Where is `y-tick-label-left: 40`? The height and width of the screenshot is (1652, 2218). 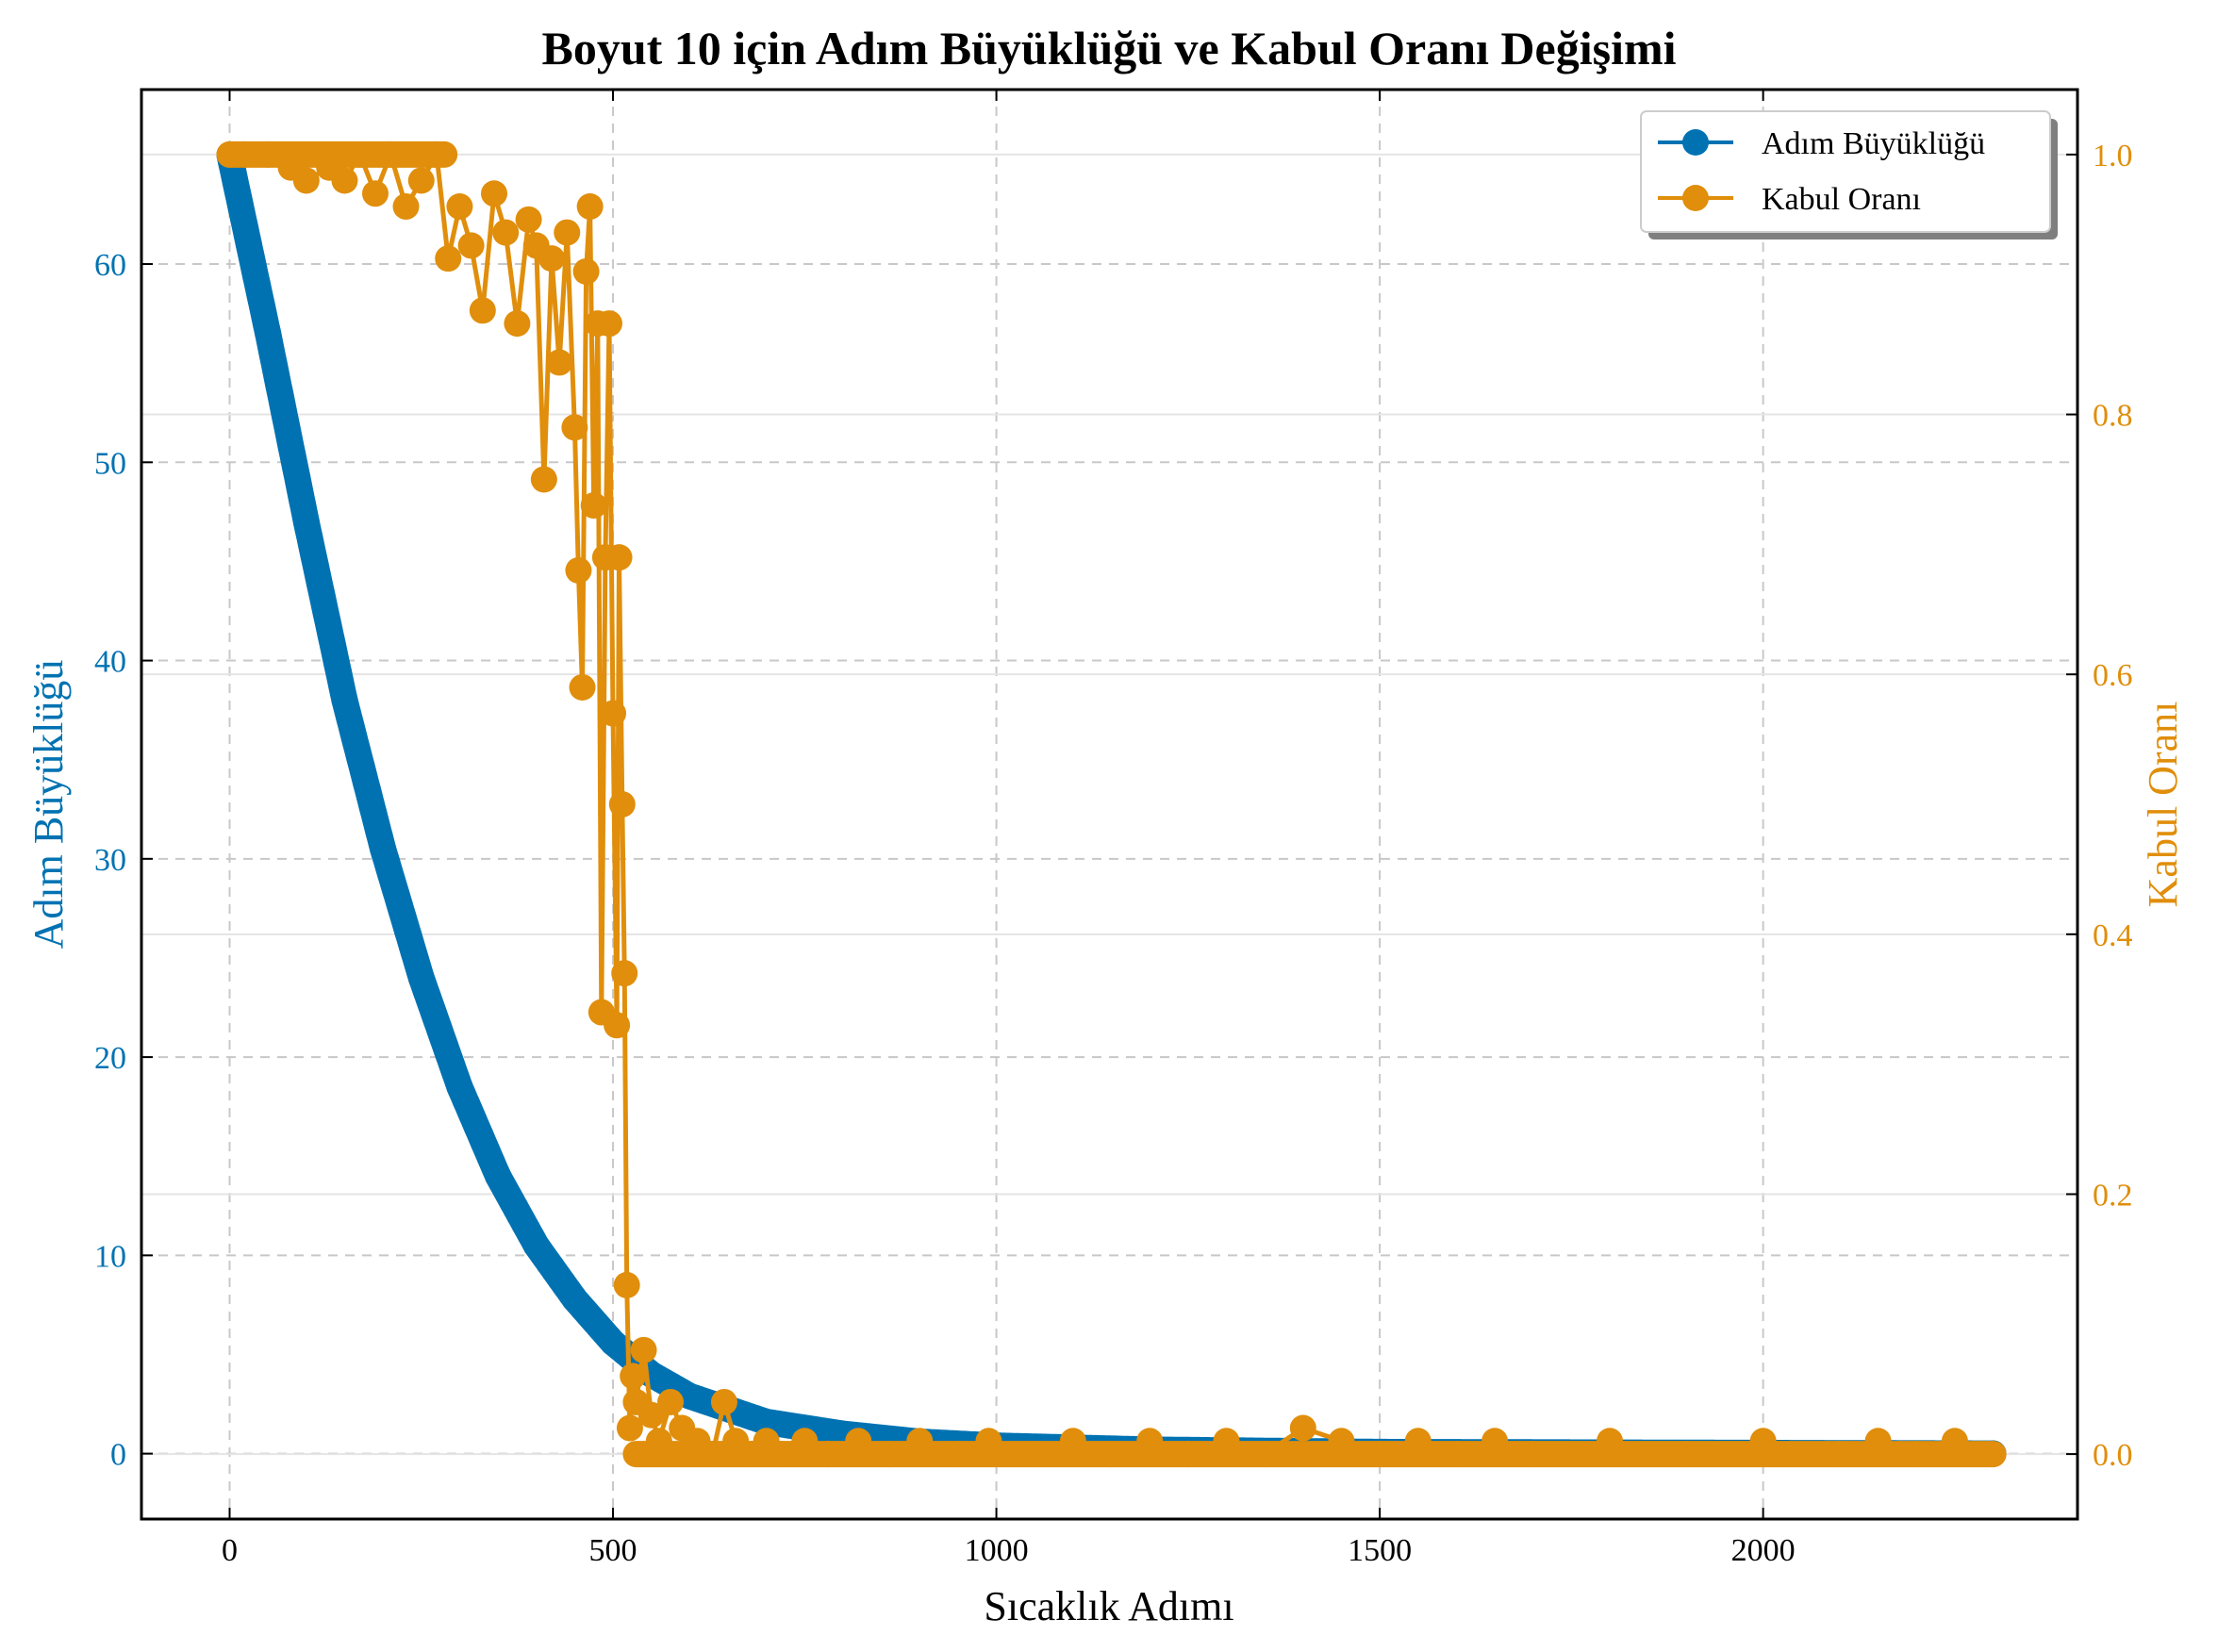 y-tick-label-left: 40 is located at coordinates (110, 662).